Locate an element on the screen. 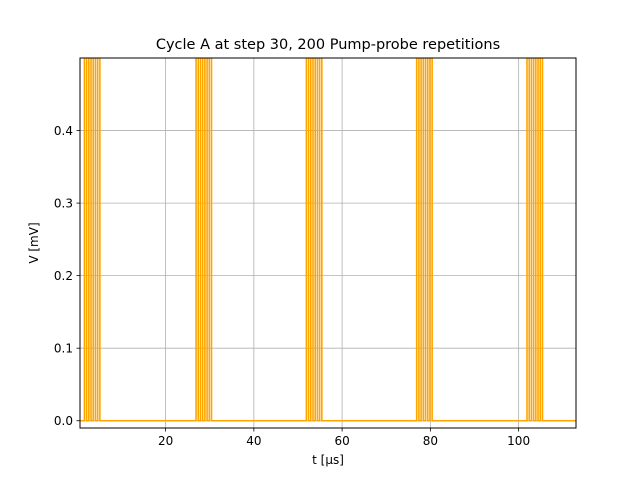 The height and width of the screenshot is (480, 640). x-tick-label: 40 is located at coordinates (253, 441).